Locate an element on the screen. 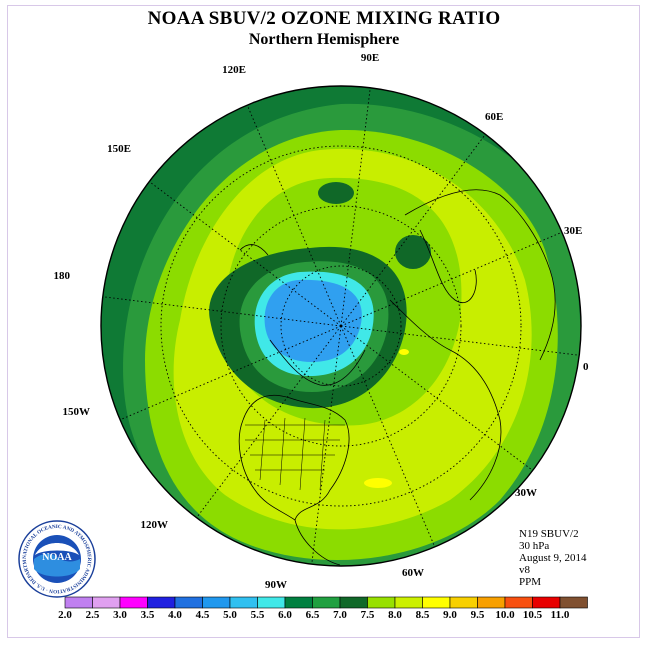  colorbar-label: 2.5 is located at coordinates (93, 615).